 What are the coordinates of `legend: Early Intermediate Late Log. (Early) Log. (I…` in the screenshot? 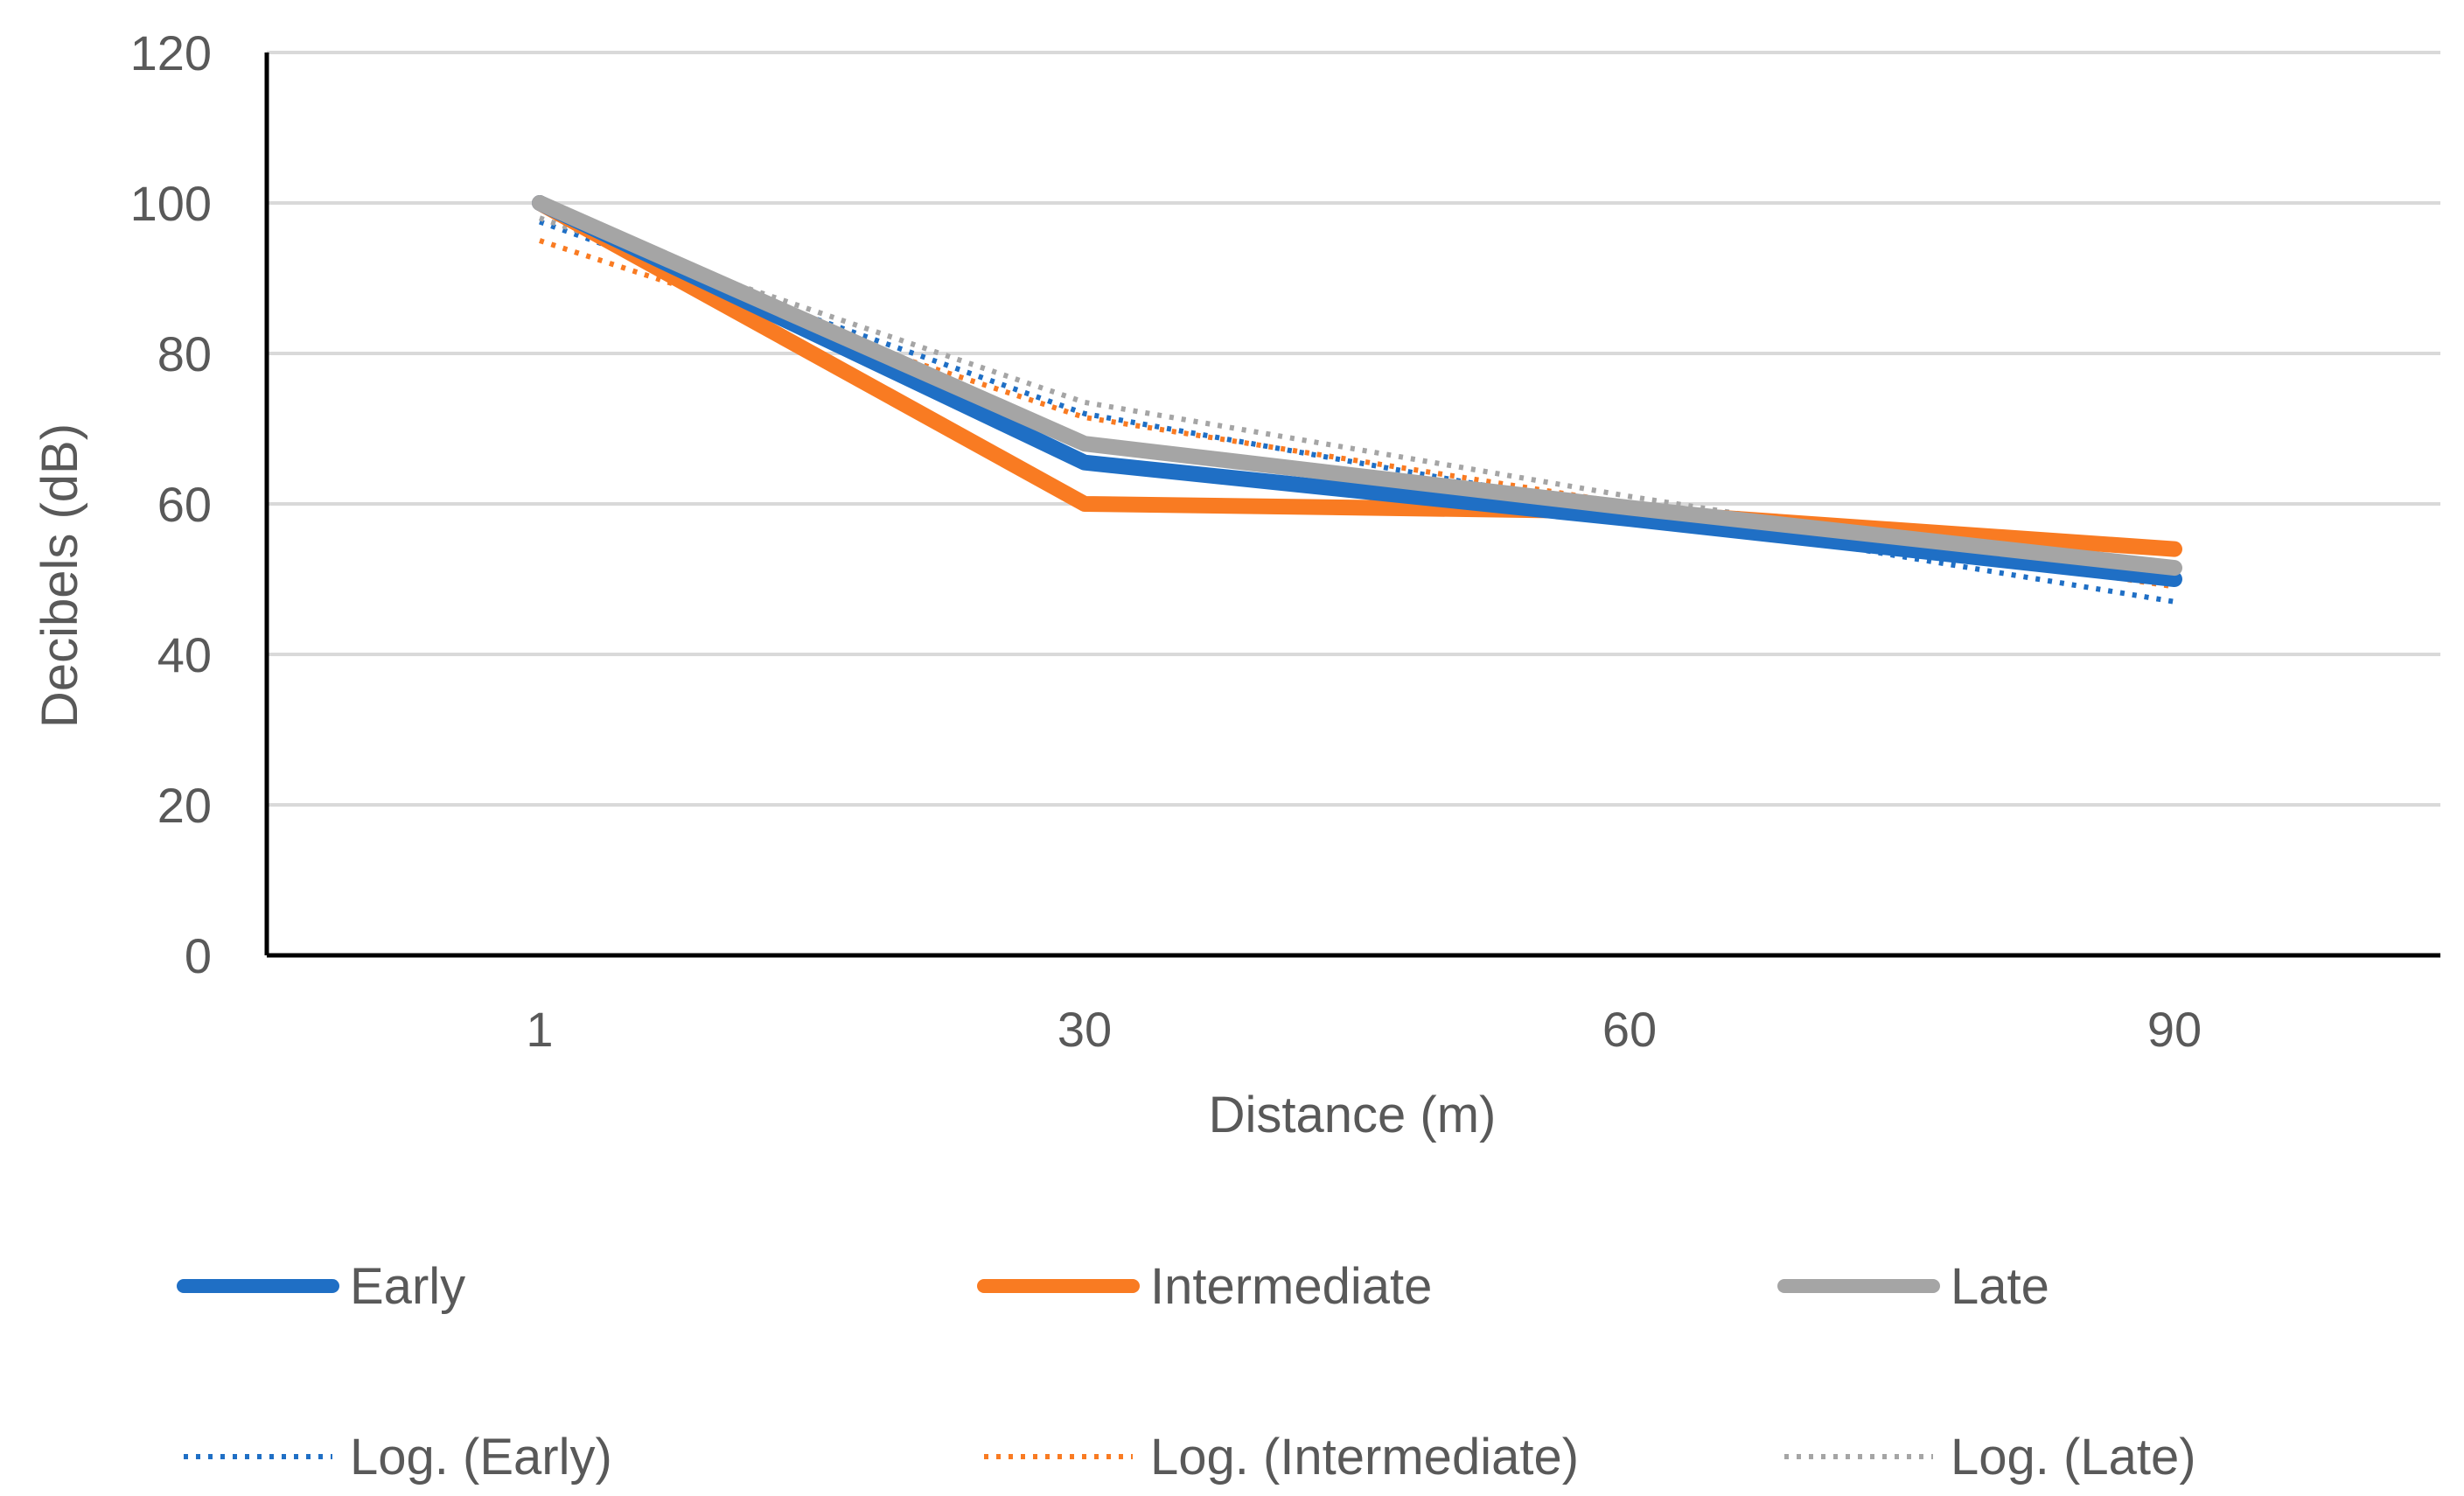 It's located at (1186, 1372).